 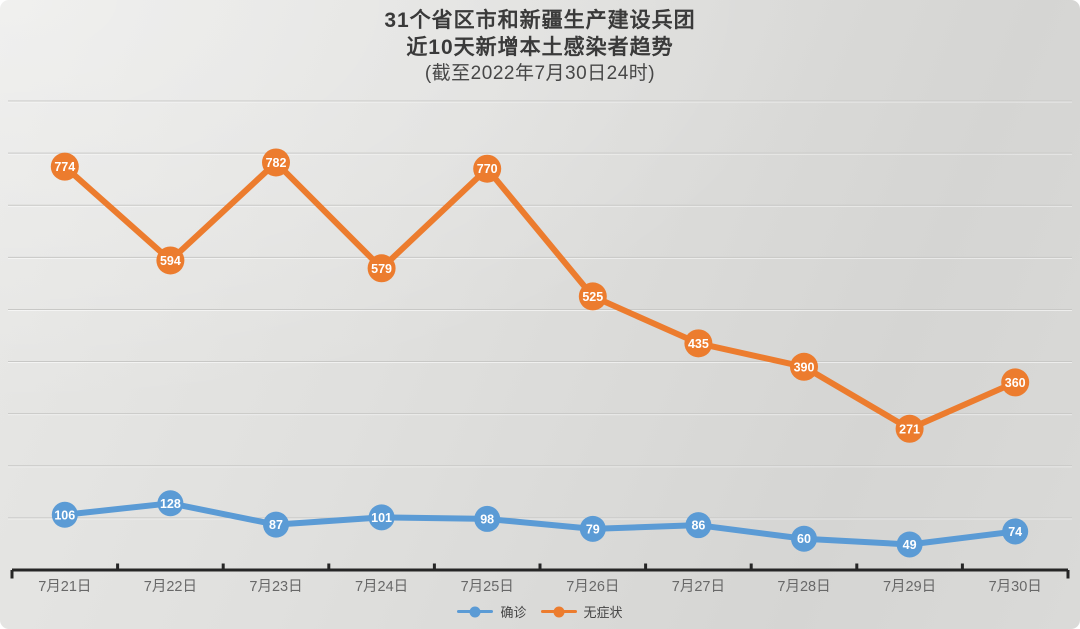 I want to click on asymptomatic-line-marker-icon, so click(x=558, y=611).